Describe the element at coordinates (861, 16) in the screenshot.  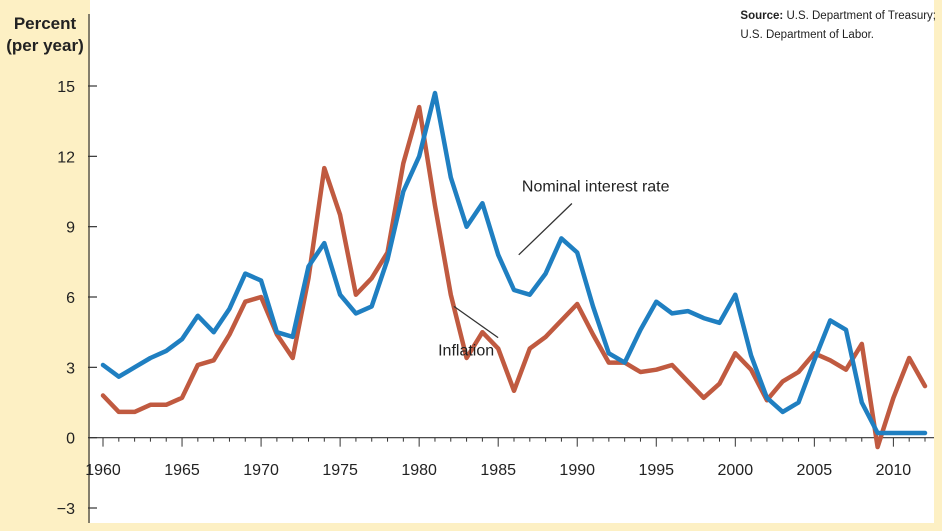
I see `source-line-1: U.S. Department of Treasury;` at that location.